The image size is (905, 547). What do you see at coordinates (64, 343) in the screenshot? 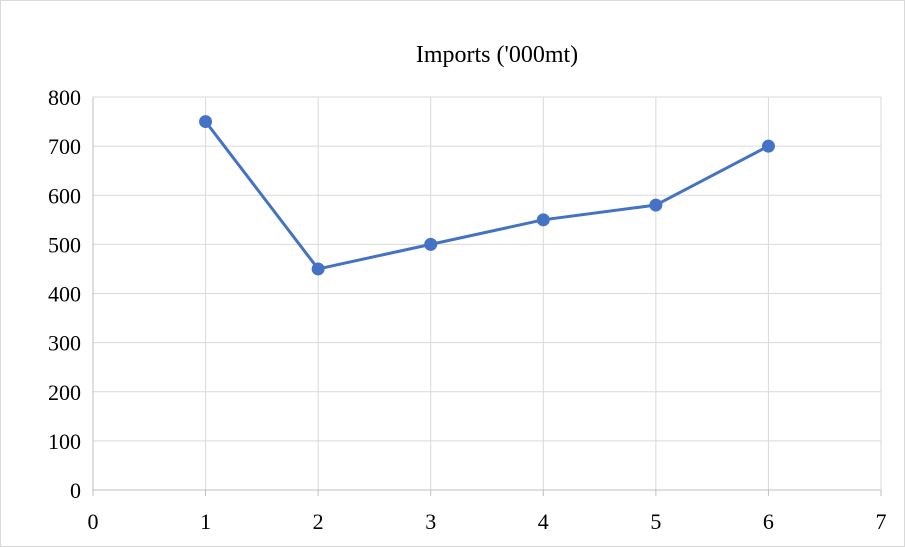
I see `y-tick-label: 300` at bounding box center [64, 343].